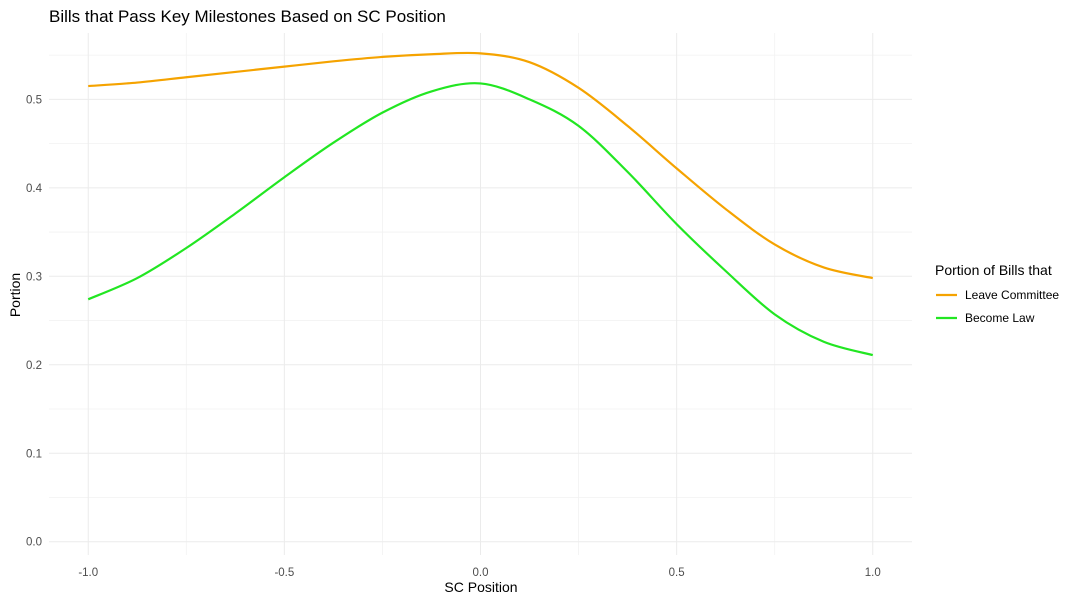 This screenshot has height=602, width=1077. I want to click on y-tick-label: 0.2, so click(34, 366).